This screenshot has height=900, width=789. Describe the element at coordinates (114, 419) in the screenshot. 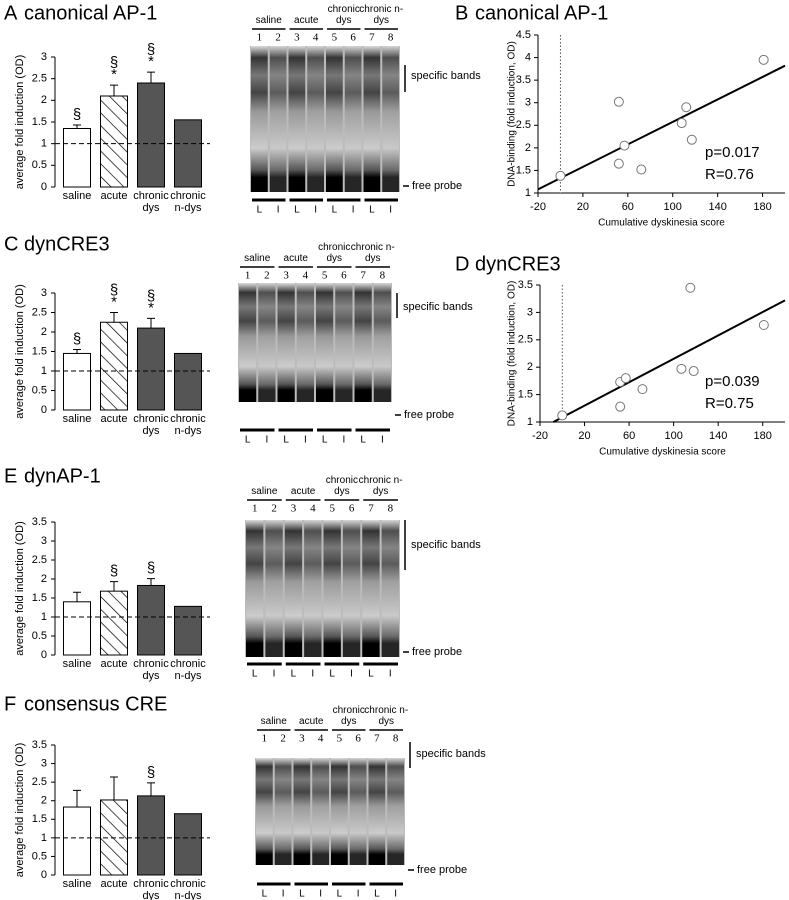

I see `x-tick-label: acute` at that location.